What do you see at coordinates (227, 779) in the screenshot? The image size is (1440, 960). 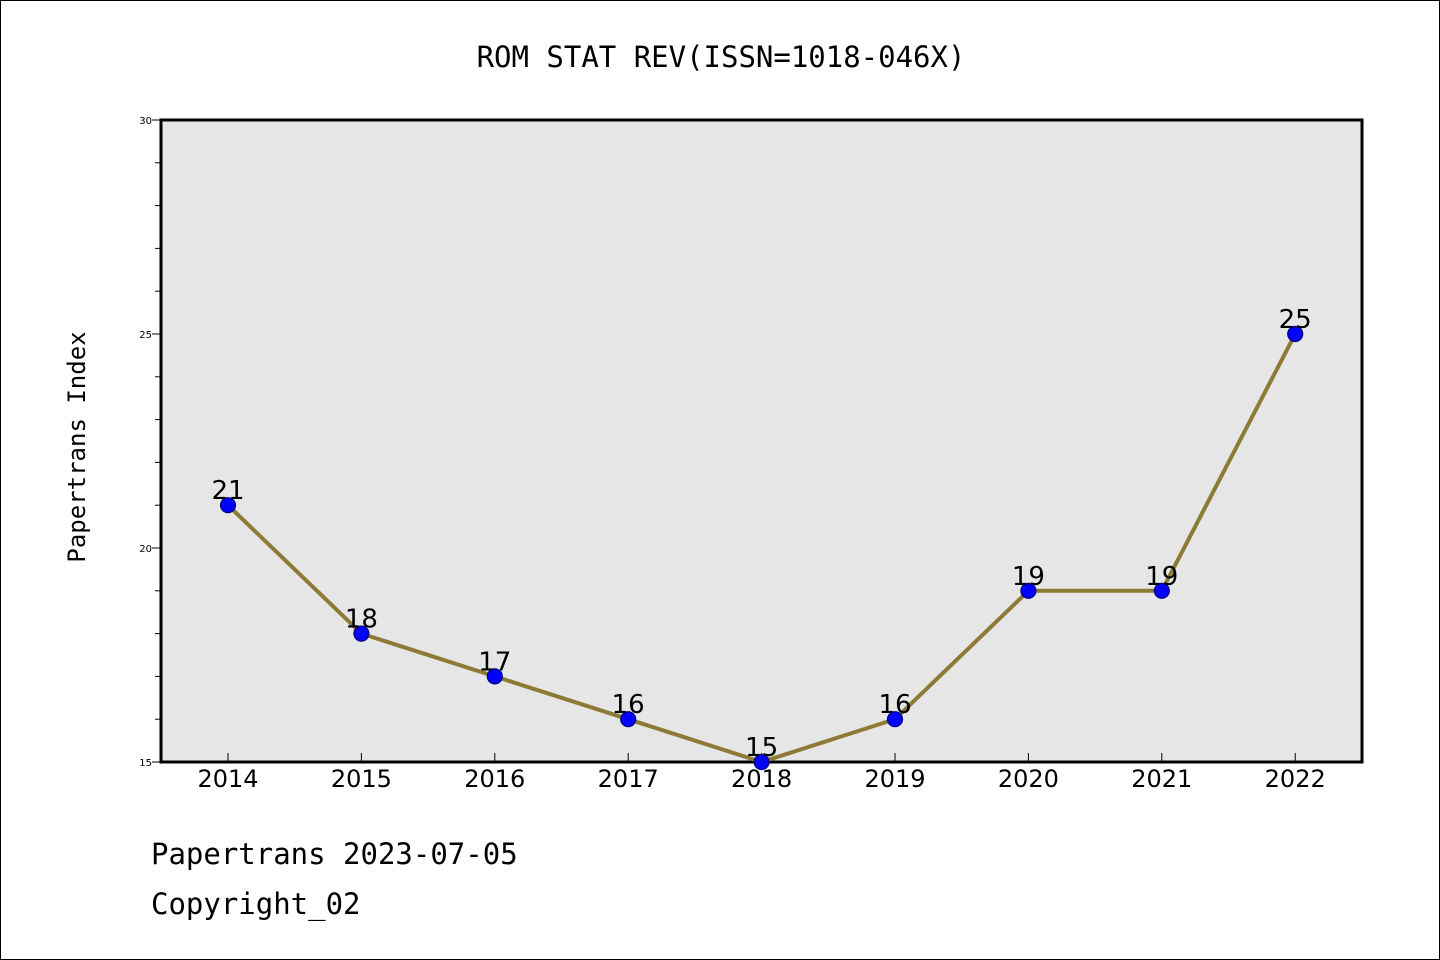 I see `x-tick-label: 2014` at bounding box center [227, 779].